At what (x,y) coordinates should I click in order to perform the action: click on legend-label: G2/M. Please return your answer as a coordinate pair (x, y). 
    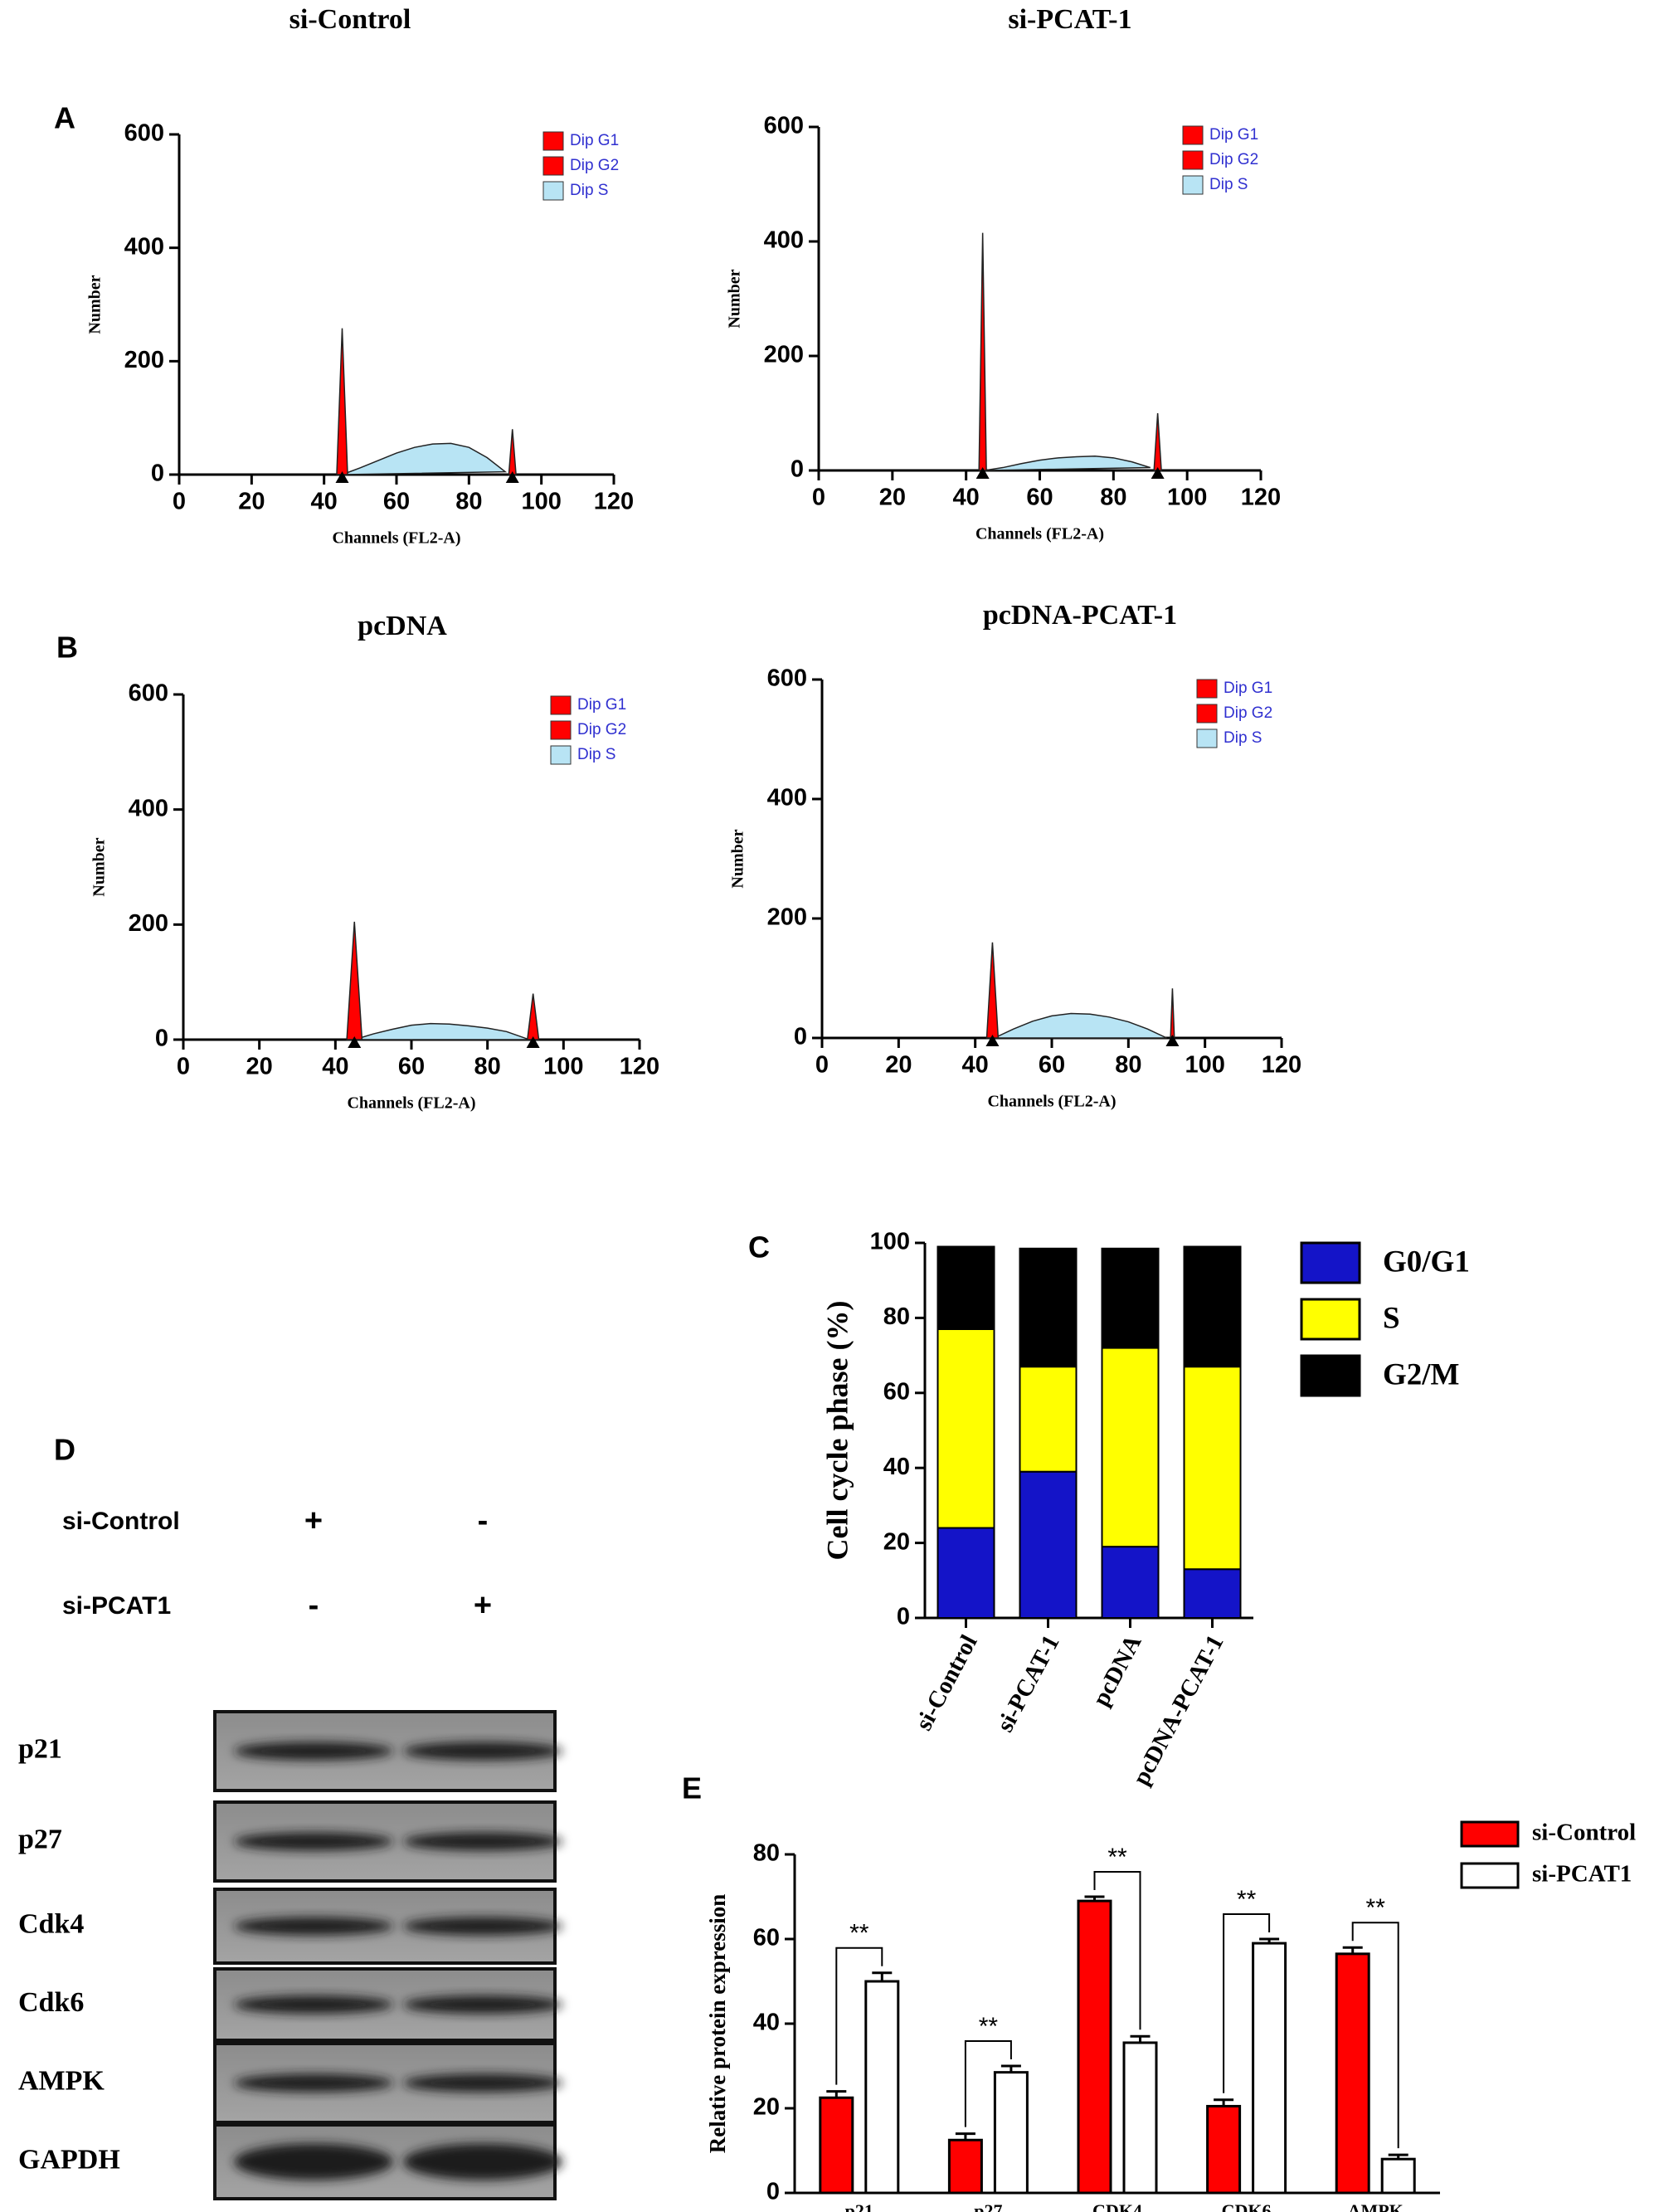
    Looking at the image, I should click on (1421, 1374).